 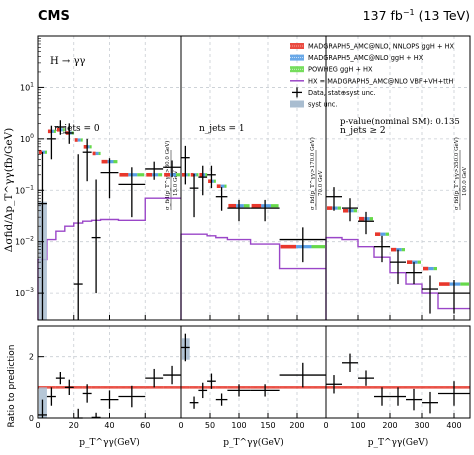 I want to click on legend-item-syst: syst unc., so click(x=314, y=104).